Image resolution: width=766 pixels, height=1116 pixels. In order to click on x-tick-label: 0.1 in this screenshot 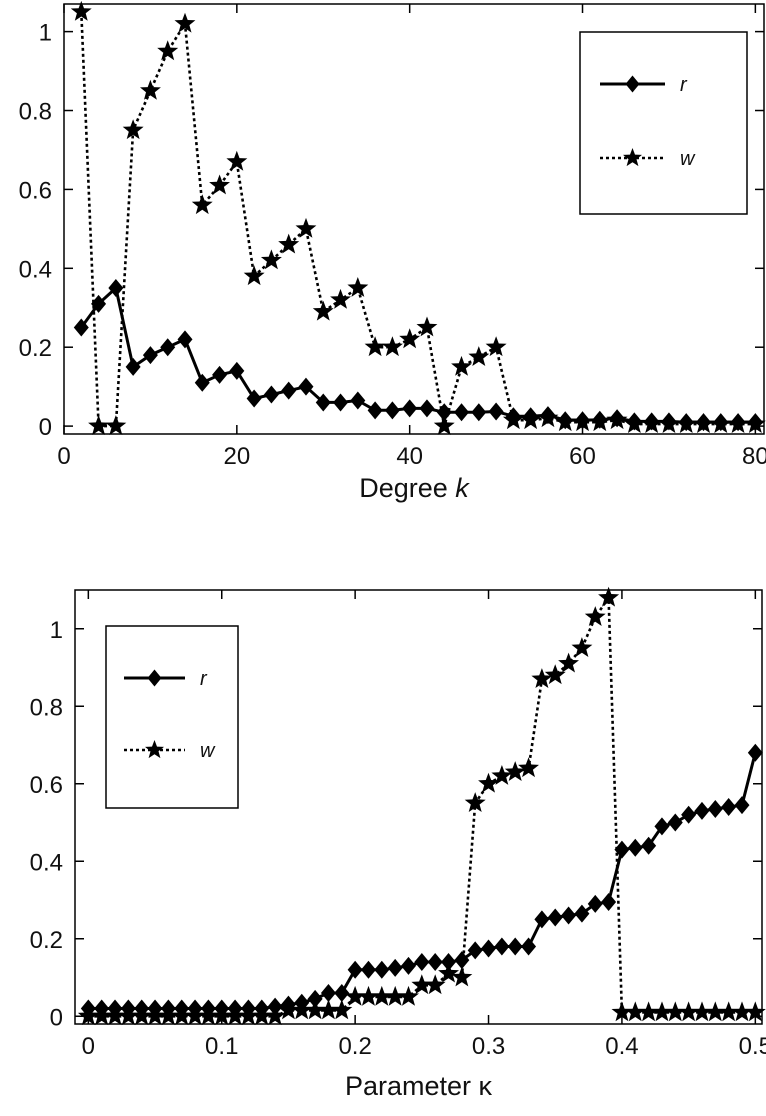, I will do `click(221, 1046)`.